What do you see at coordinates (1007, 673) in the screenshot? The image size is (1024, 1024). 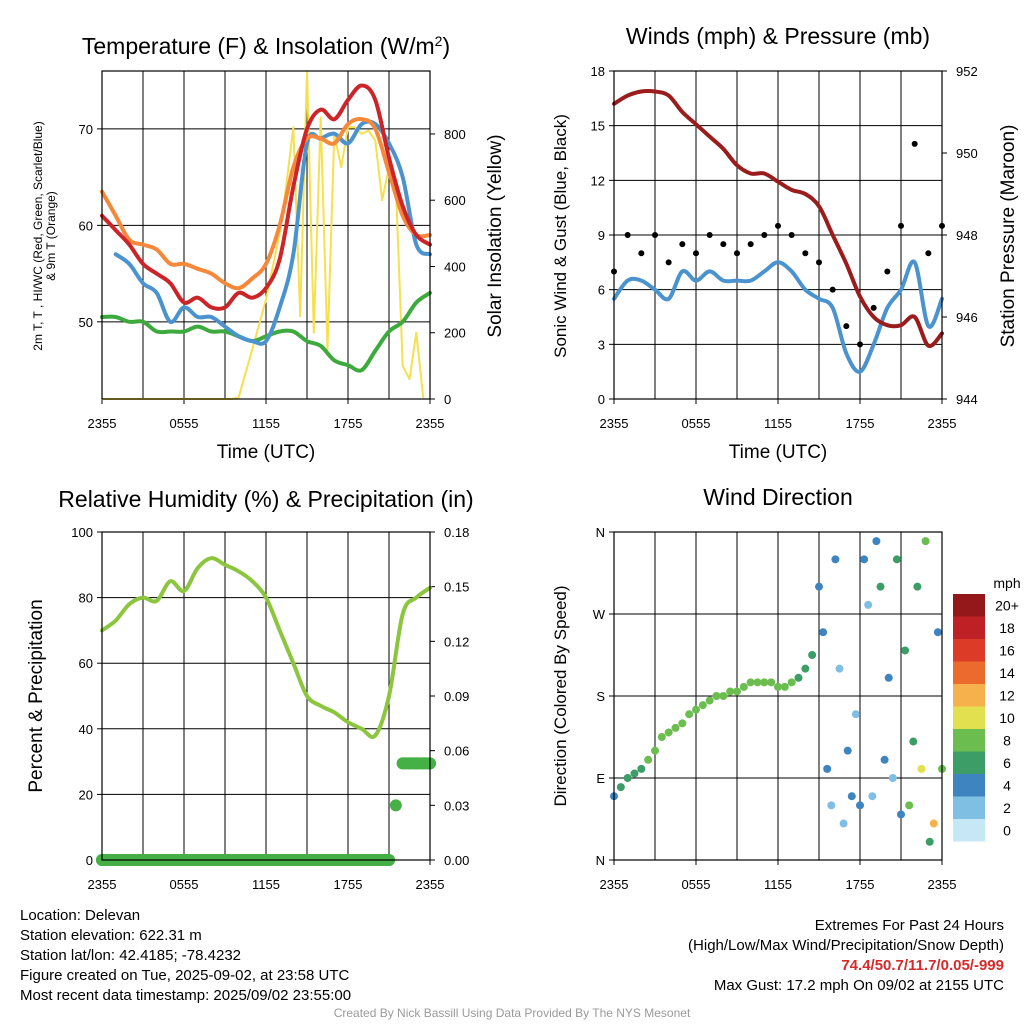 I see `colorbar-label: 14` at bounding box center [1007, 673].